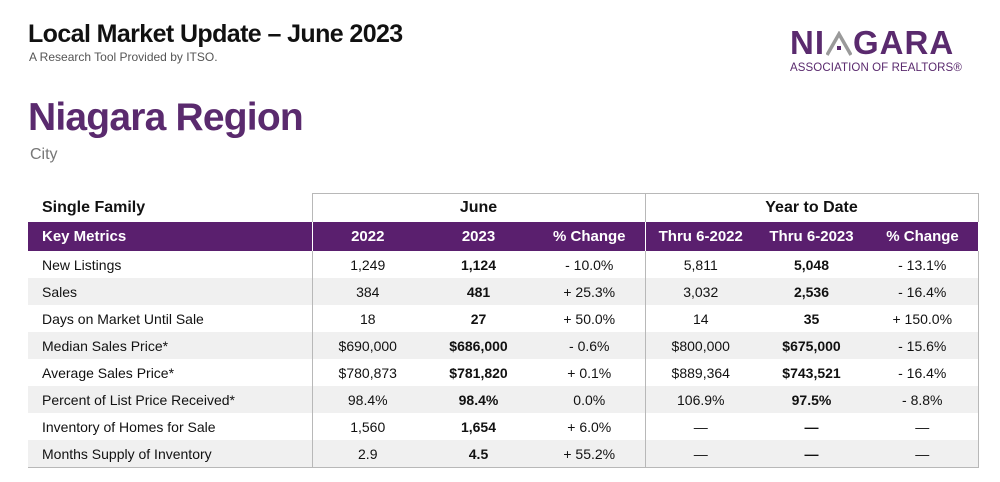 Image resolution: width=1000 pixels, height=482 pixels. What do you see at coordinates (478, 207) in the screenshot?
I see `group-month: June` at bounding box center [478, 207].